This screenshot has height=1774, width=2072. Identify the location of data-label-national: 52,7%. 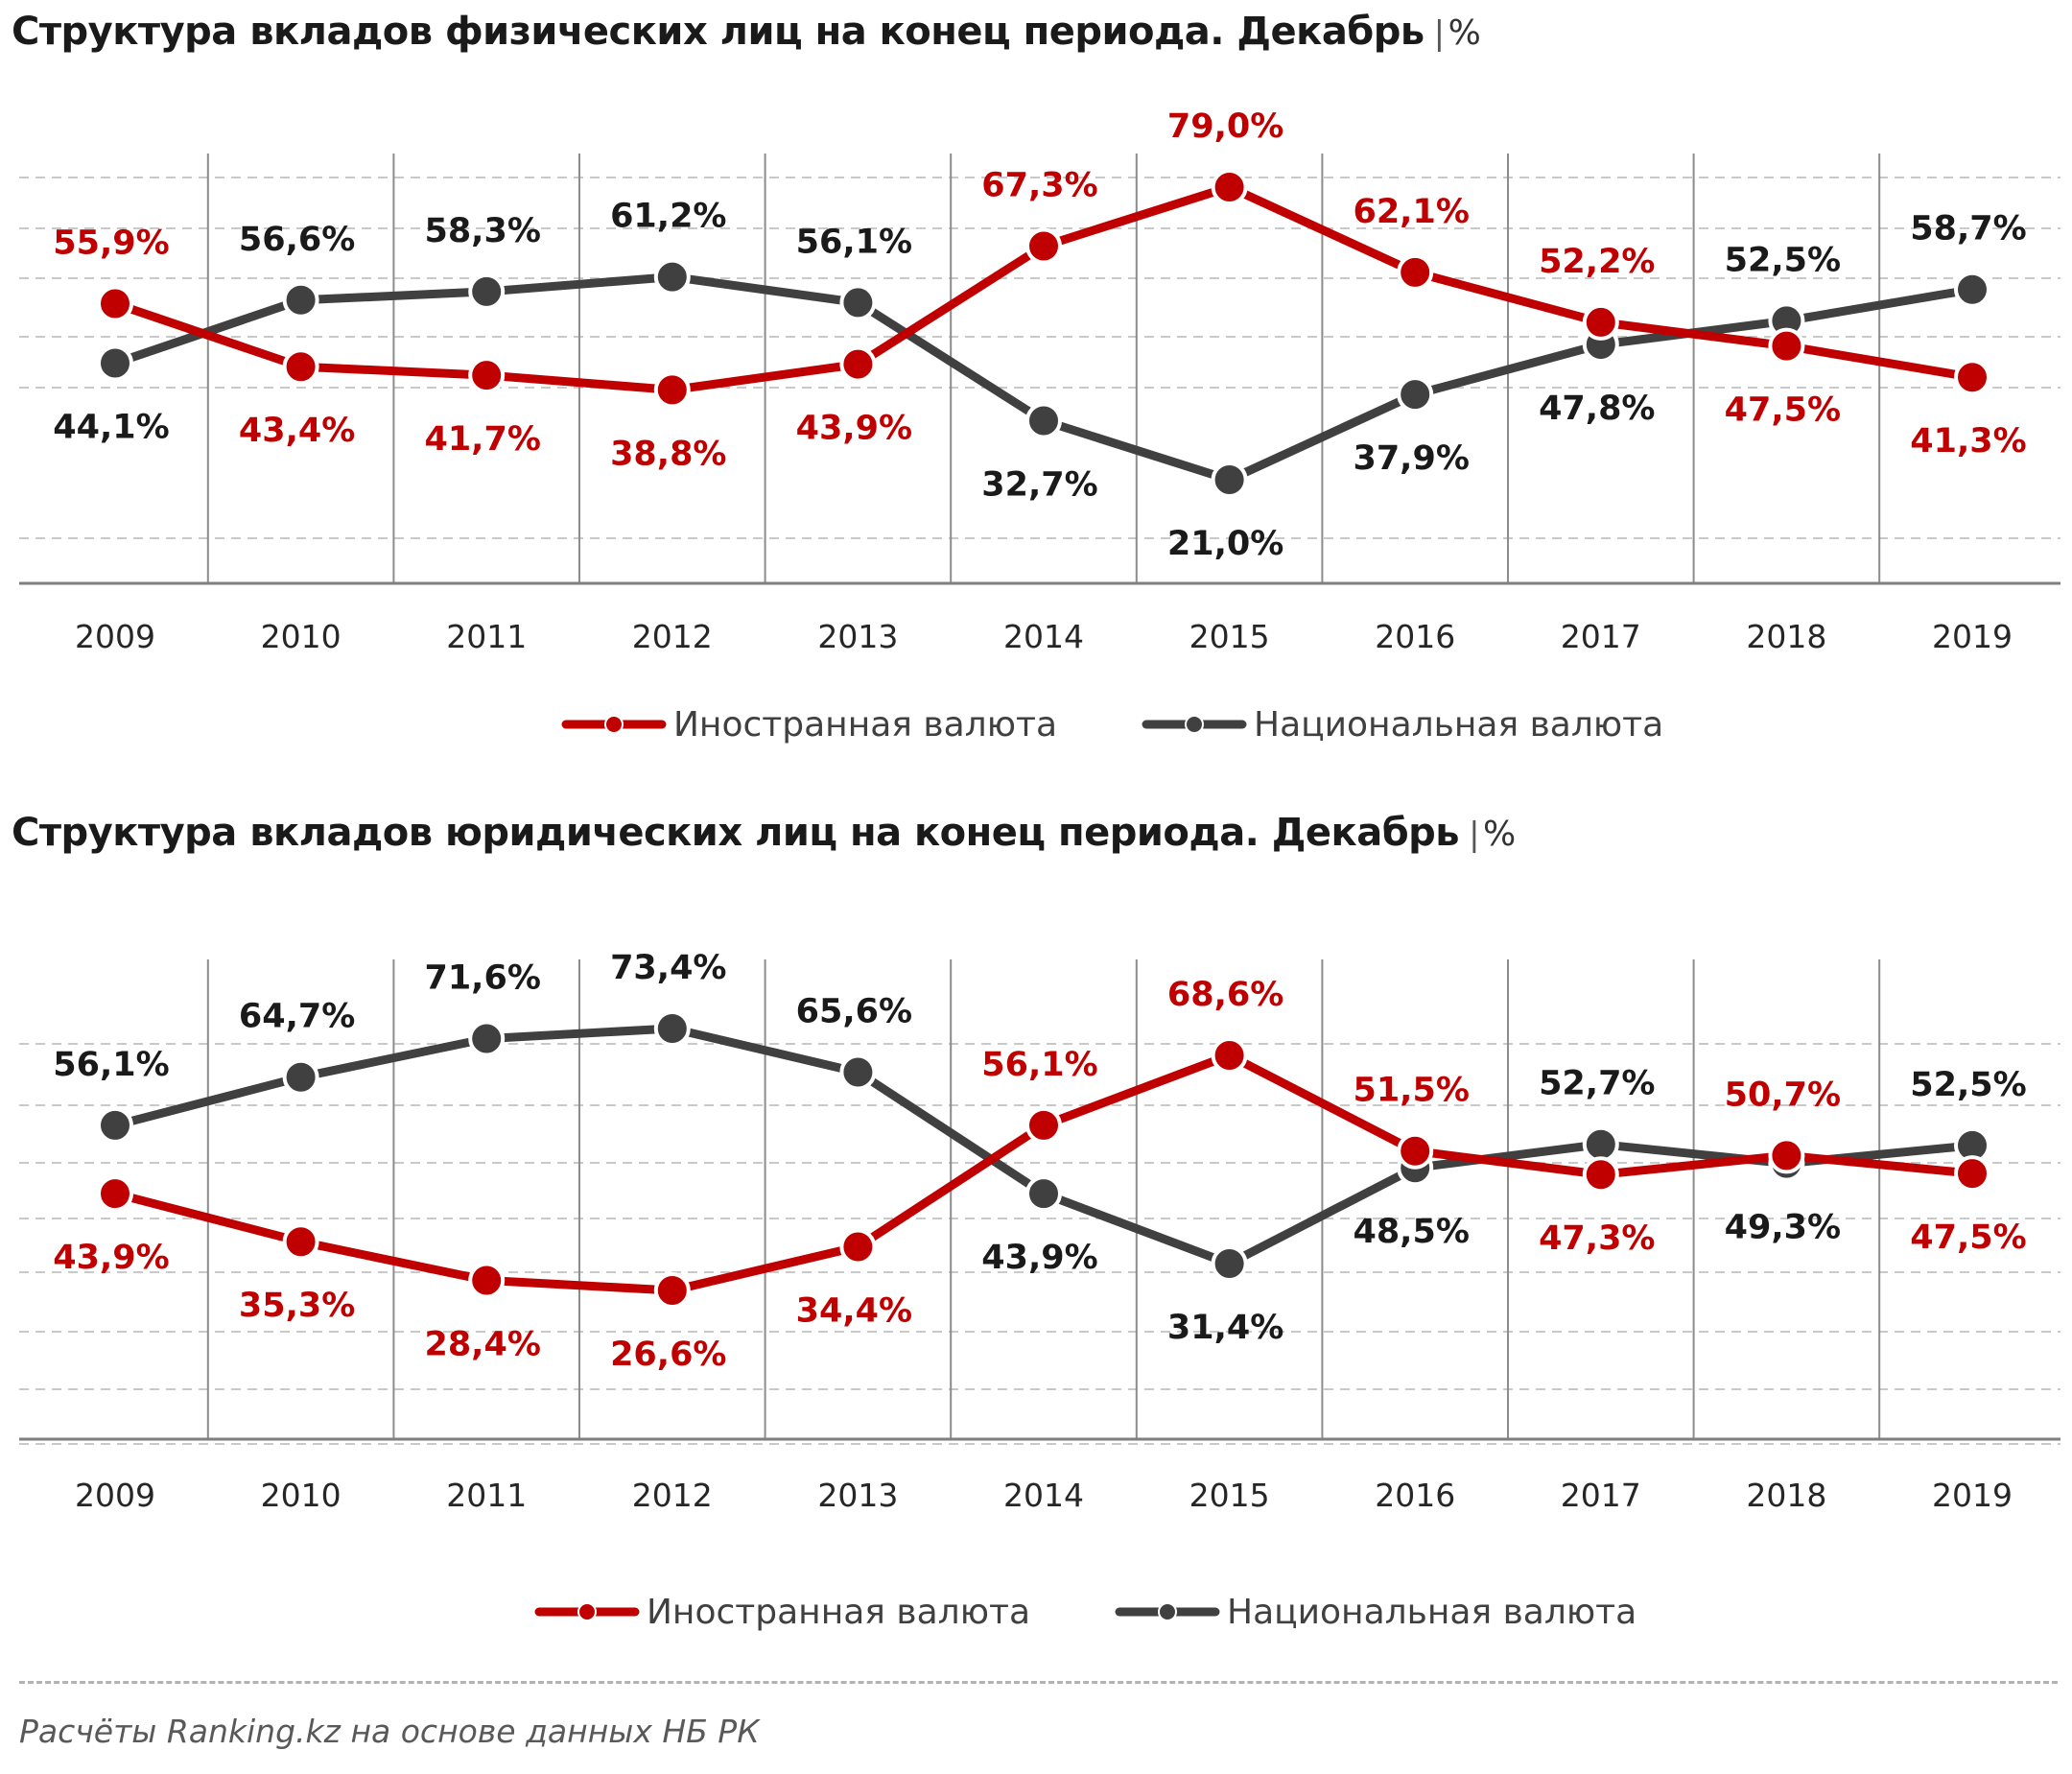
(1597, 1084).